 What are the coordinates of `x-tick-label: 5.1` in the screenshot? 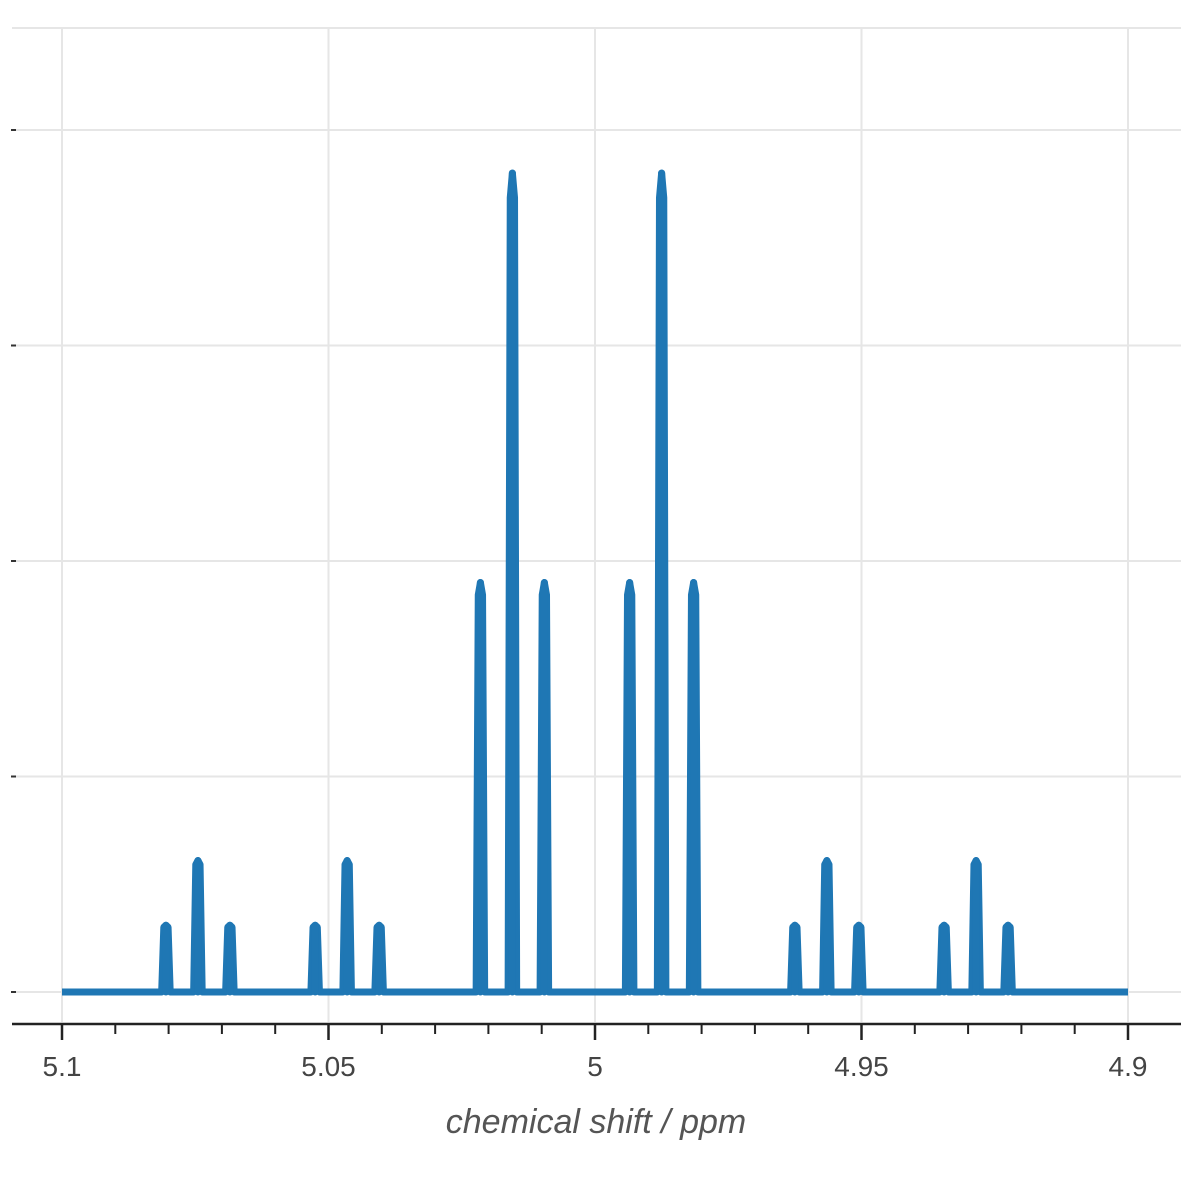 It's located at (62, 1066).